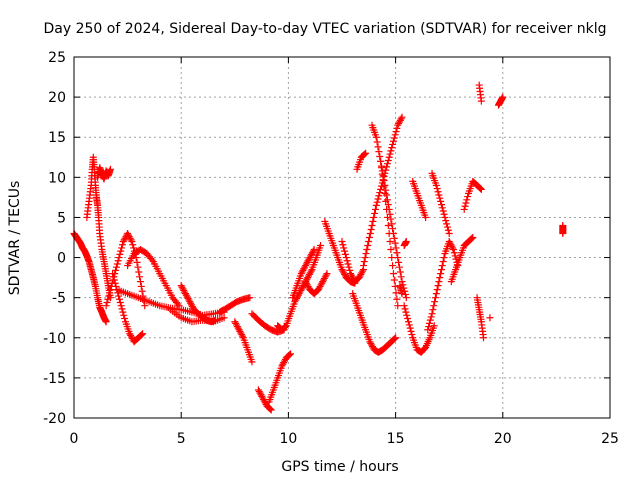  Describe the element at coordinates (125, 269) in the screenshot. I see `series-arc-a` at that location.